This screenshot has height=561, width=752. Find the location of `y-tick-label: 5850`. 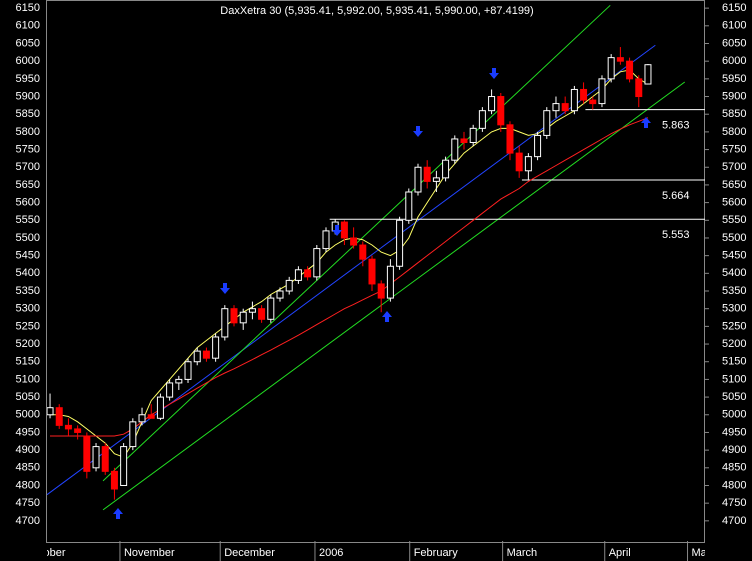

y-tick-label: 5850 is located at coordinates (28, 114).